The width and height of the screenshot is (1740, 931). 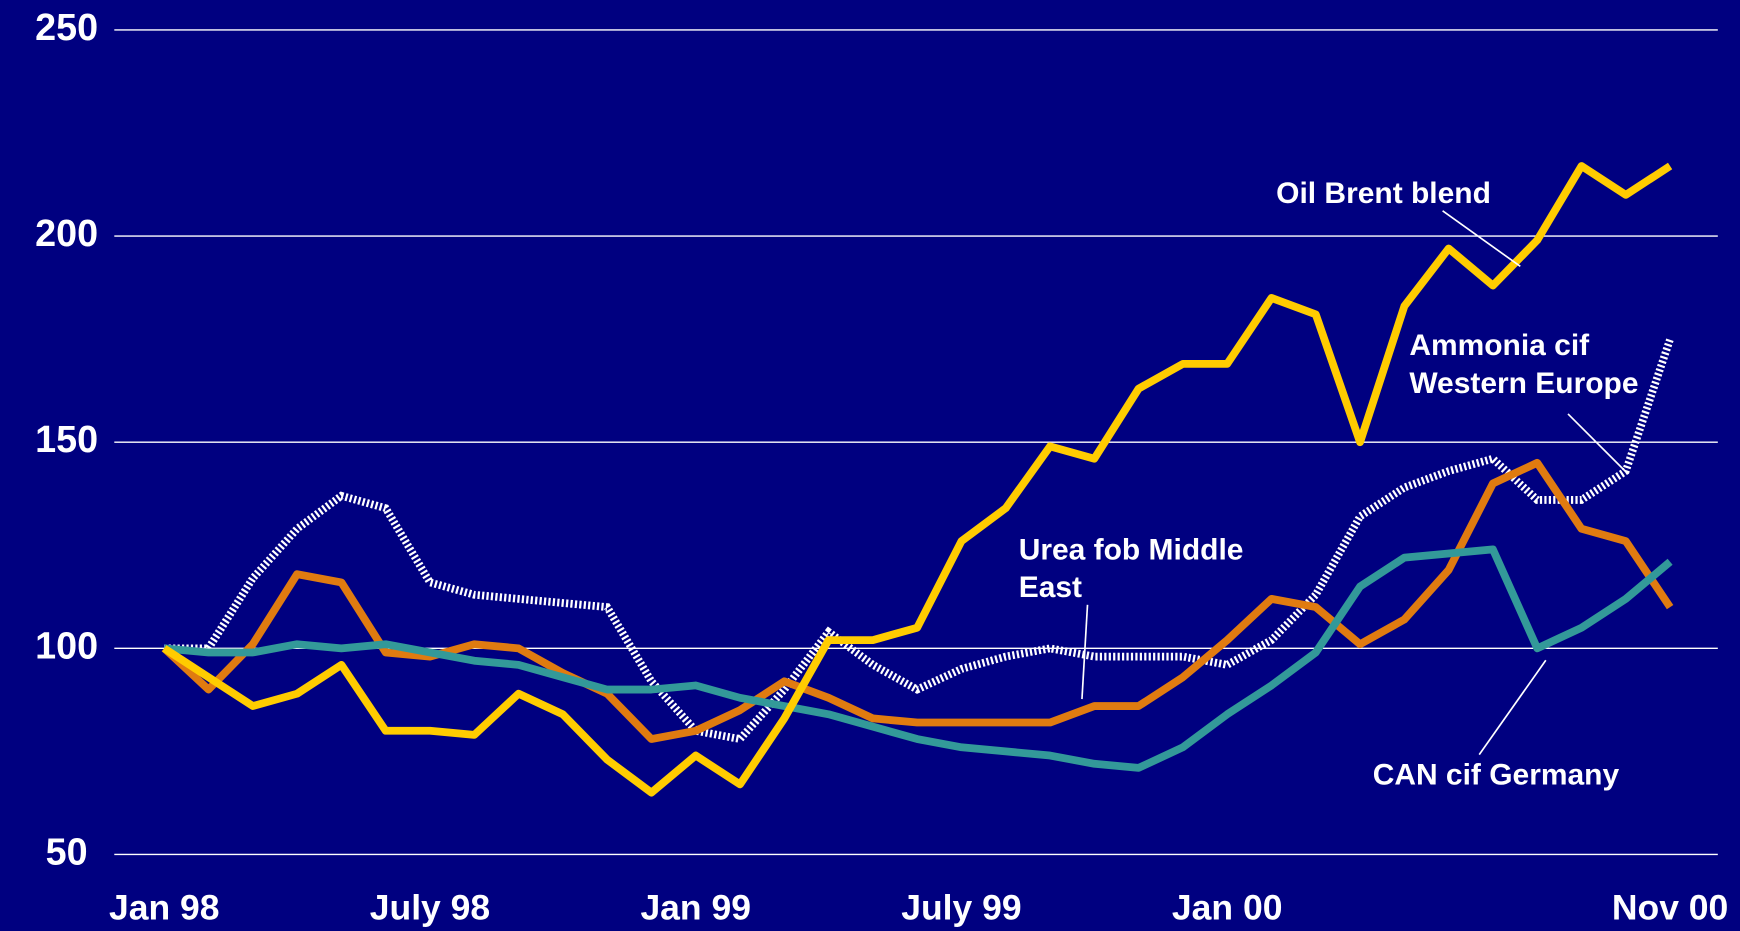 I want to click on series-label: CAN cif Germany, so click(x=1496, y=774).